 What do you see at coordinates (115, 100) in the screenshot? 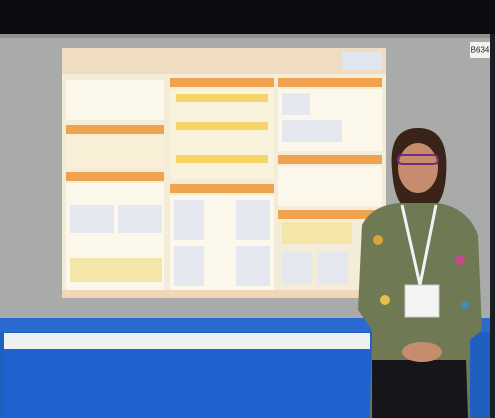
I see `poster-intro` at bounding box center [115, 100].